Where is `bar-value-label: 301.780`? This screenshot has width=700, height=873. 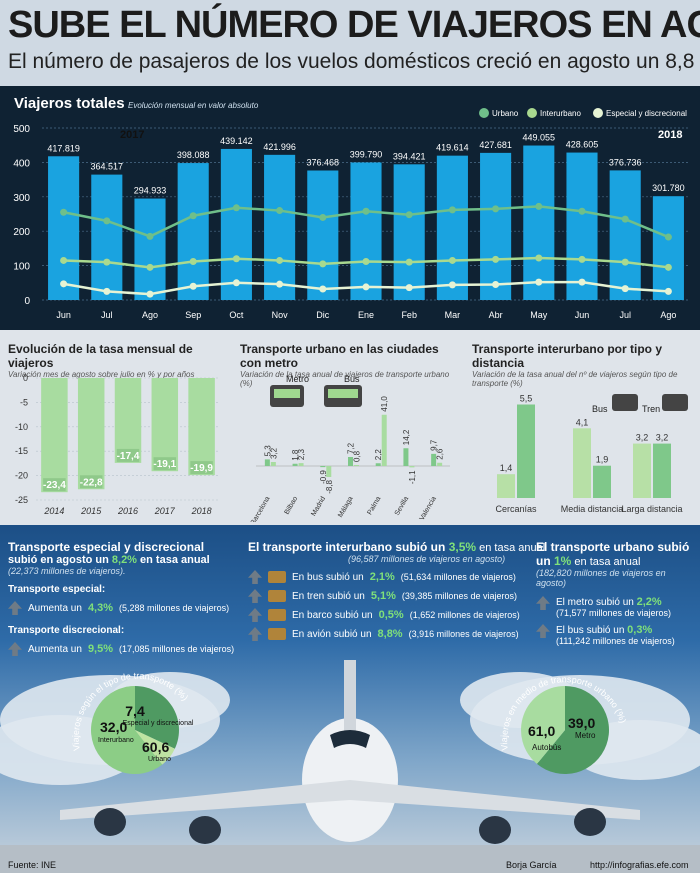
bar-value-label: 301.780 is located at coordinates (668, 188).